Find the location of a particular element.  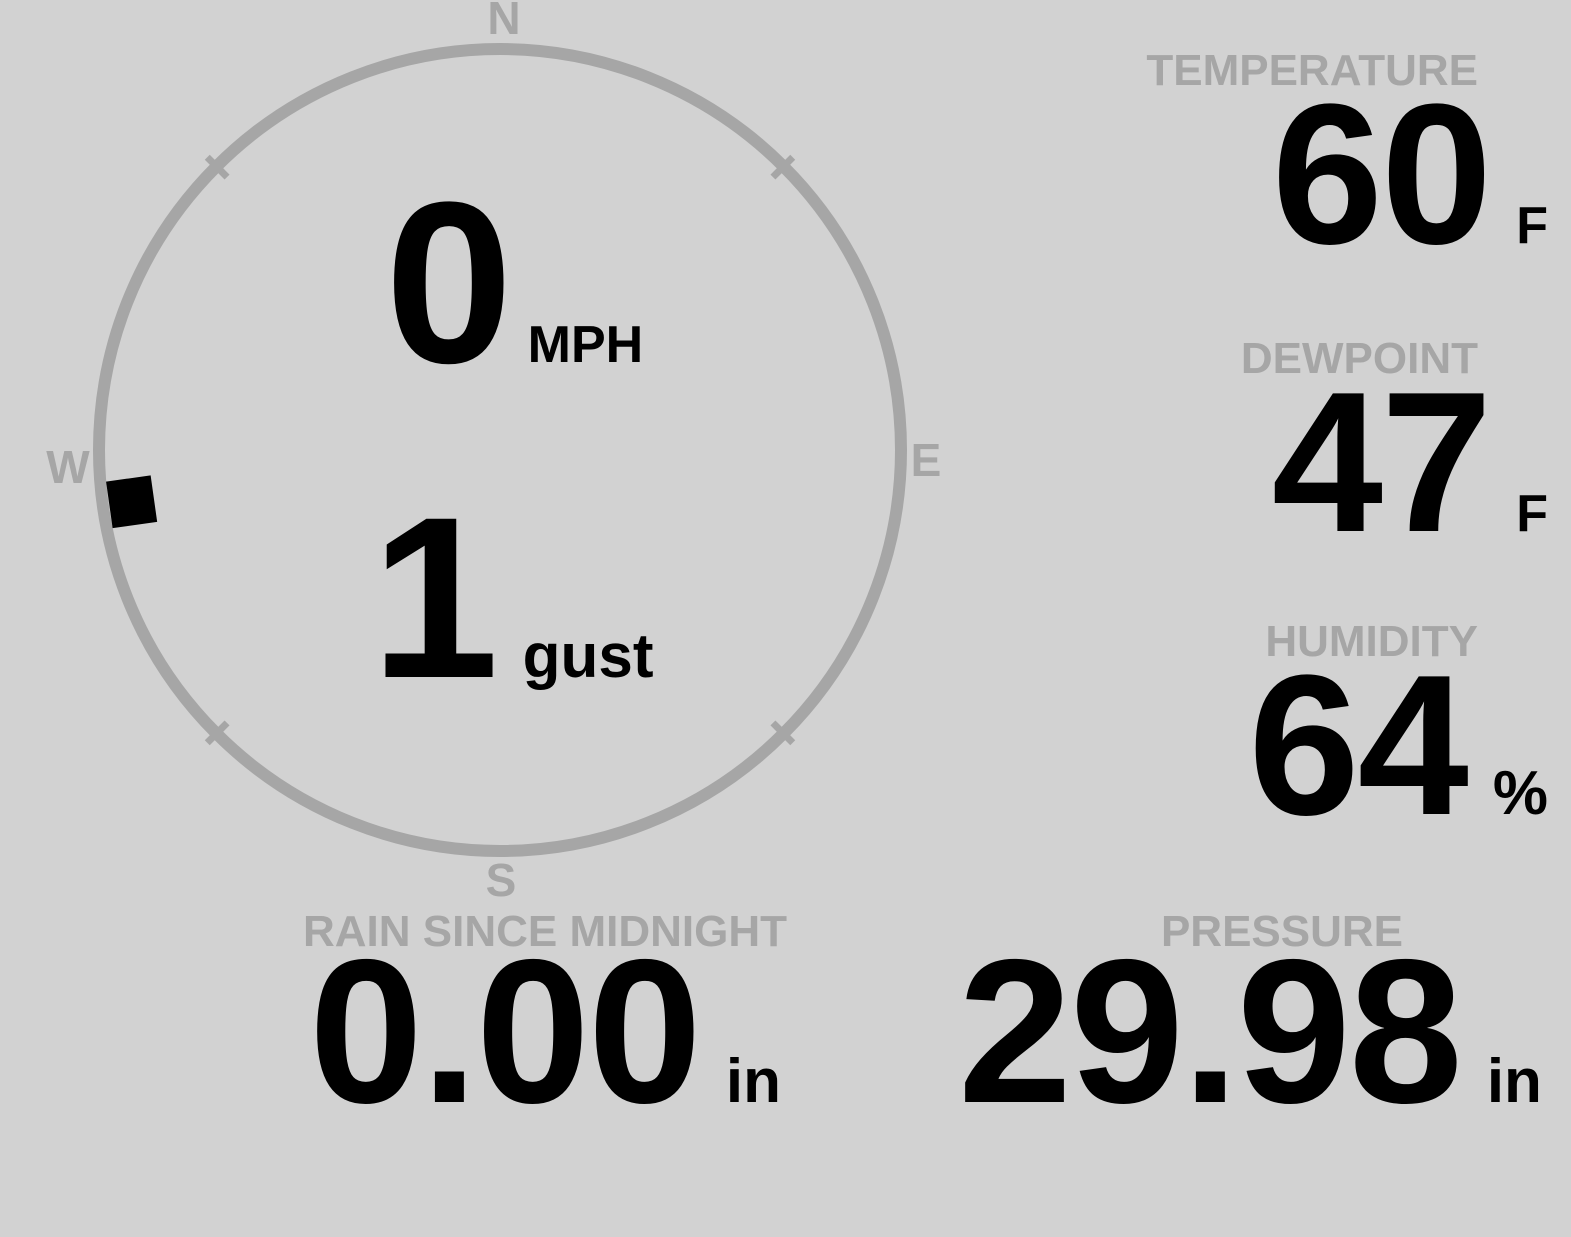

wind-gust-unit: gust is located at coordinates (588, 656).